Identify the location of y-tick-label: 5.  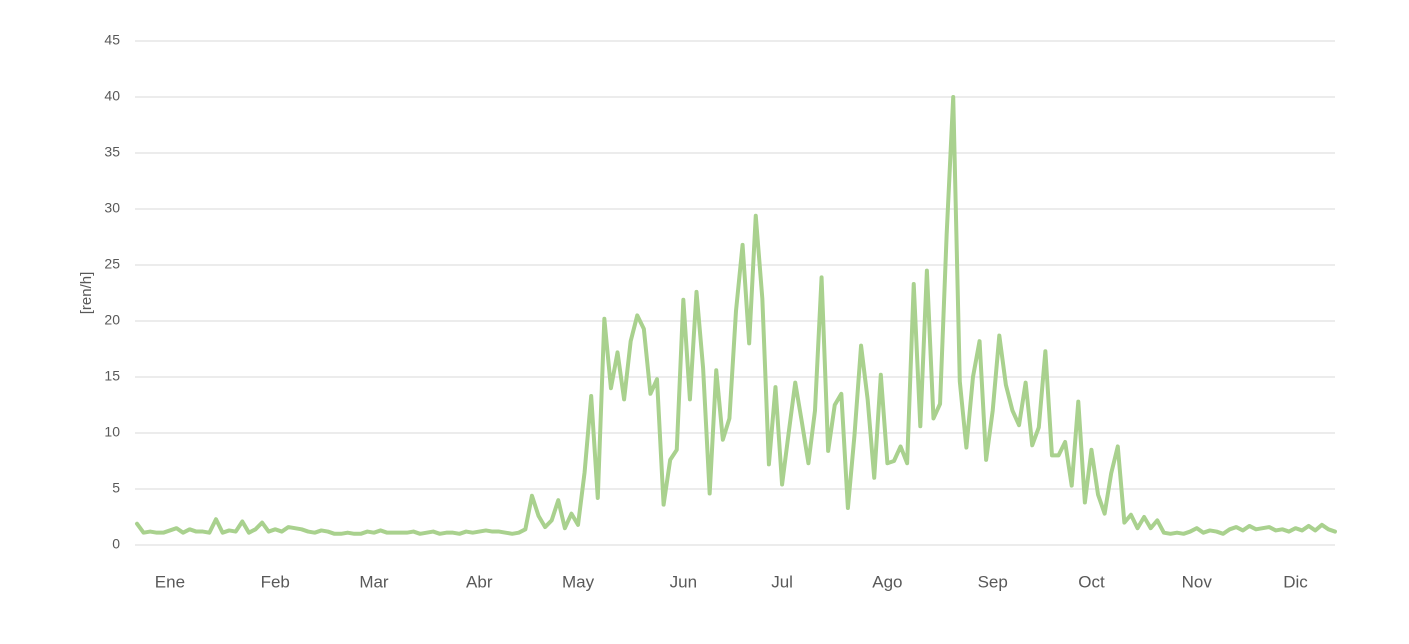
(116, 488).